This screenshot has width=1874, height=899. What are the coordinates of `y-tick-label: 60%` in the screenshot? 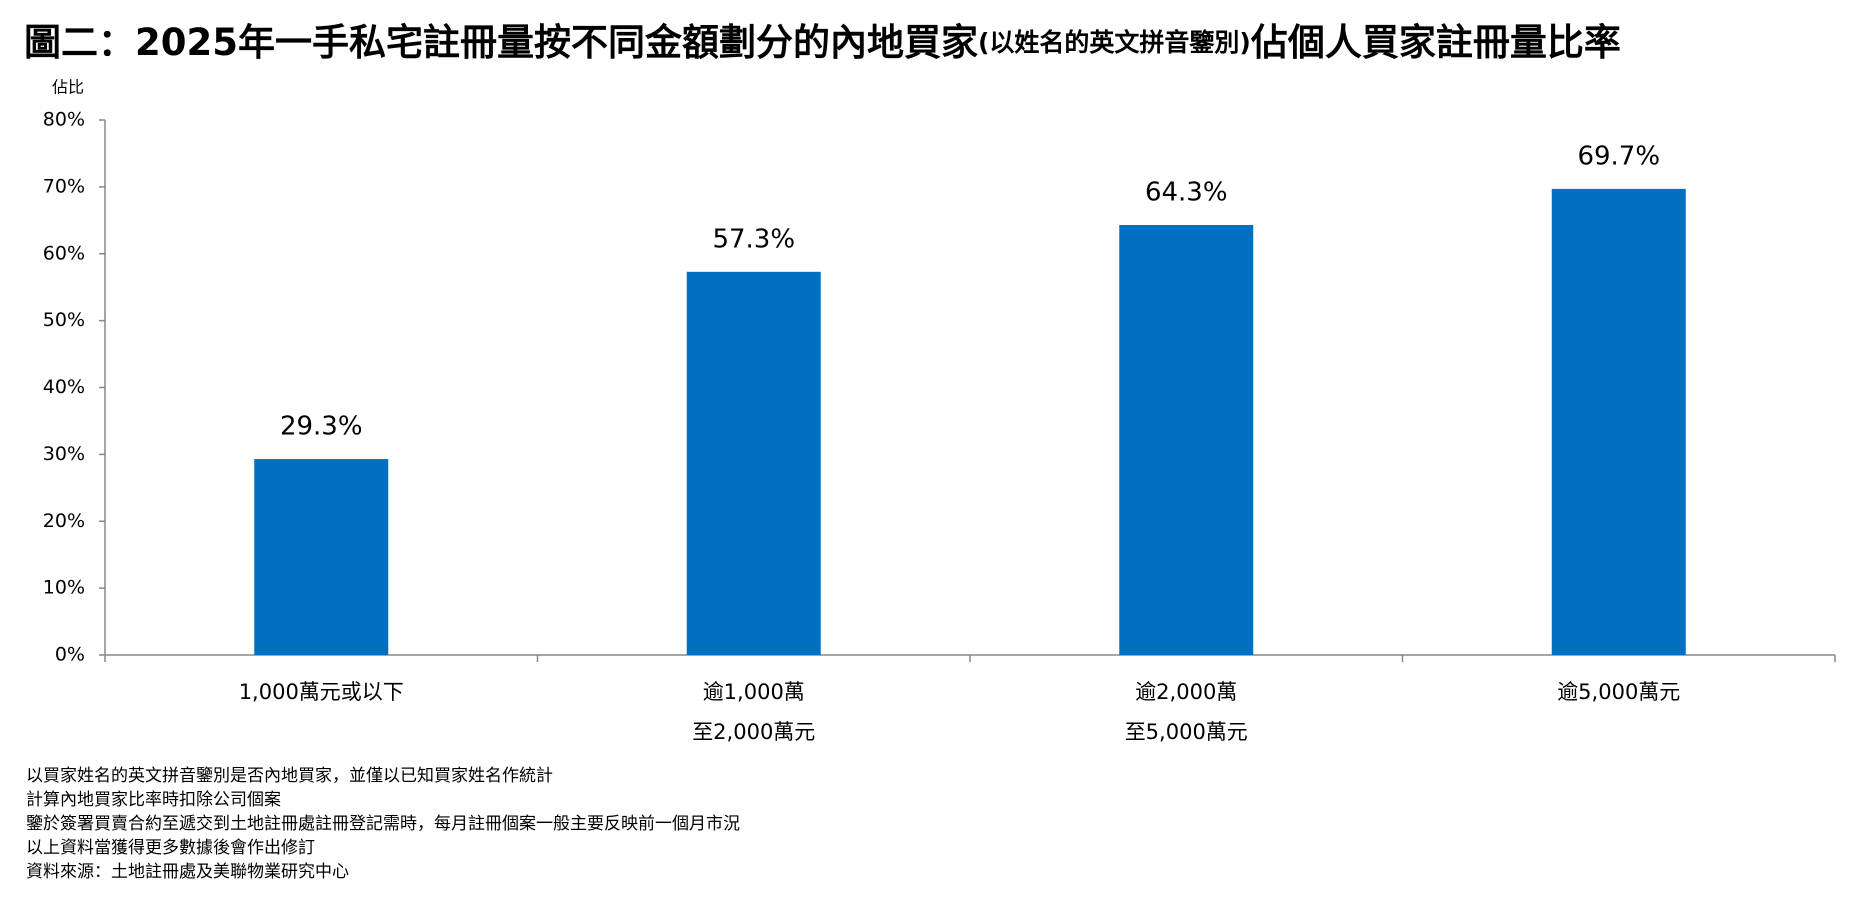 It's located at (64, 253).